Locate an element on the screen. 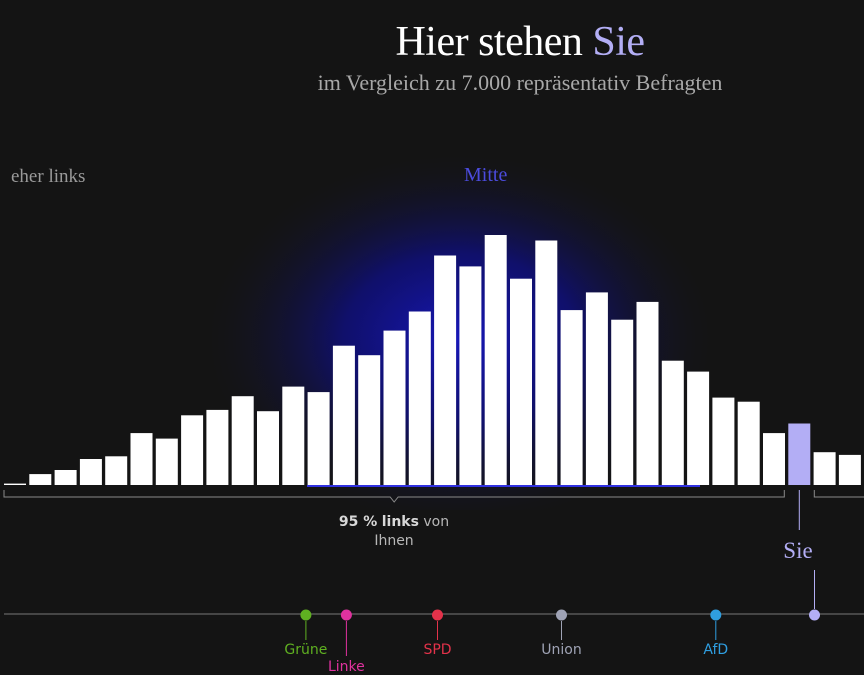 This screenshot has height=675, width=864. party-label-spd: SPD is located at coordinates (437, 650).